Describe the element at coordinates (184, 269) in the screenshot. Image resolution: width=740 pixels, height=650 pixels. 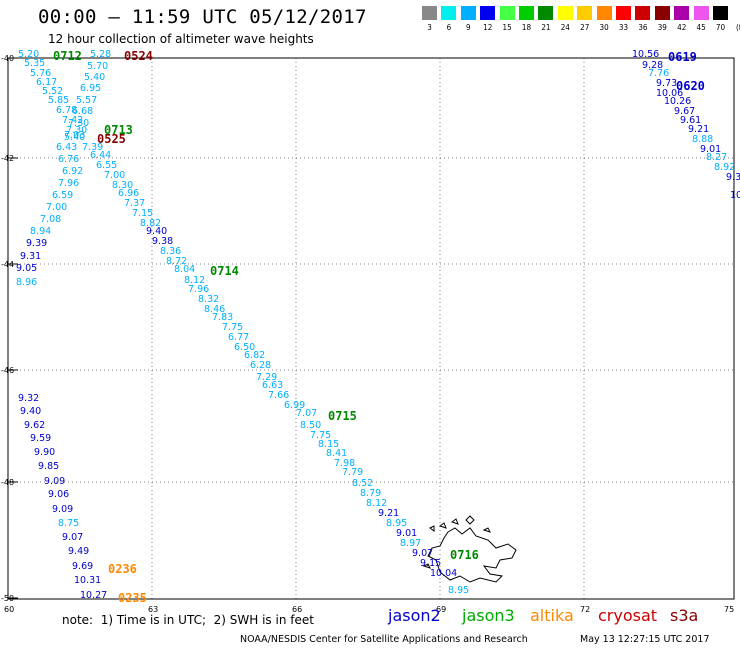
I see `swh-value: 8.04` at that location.